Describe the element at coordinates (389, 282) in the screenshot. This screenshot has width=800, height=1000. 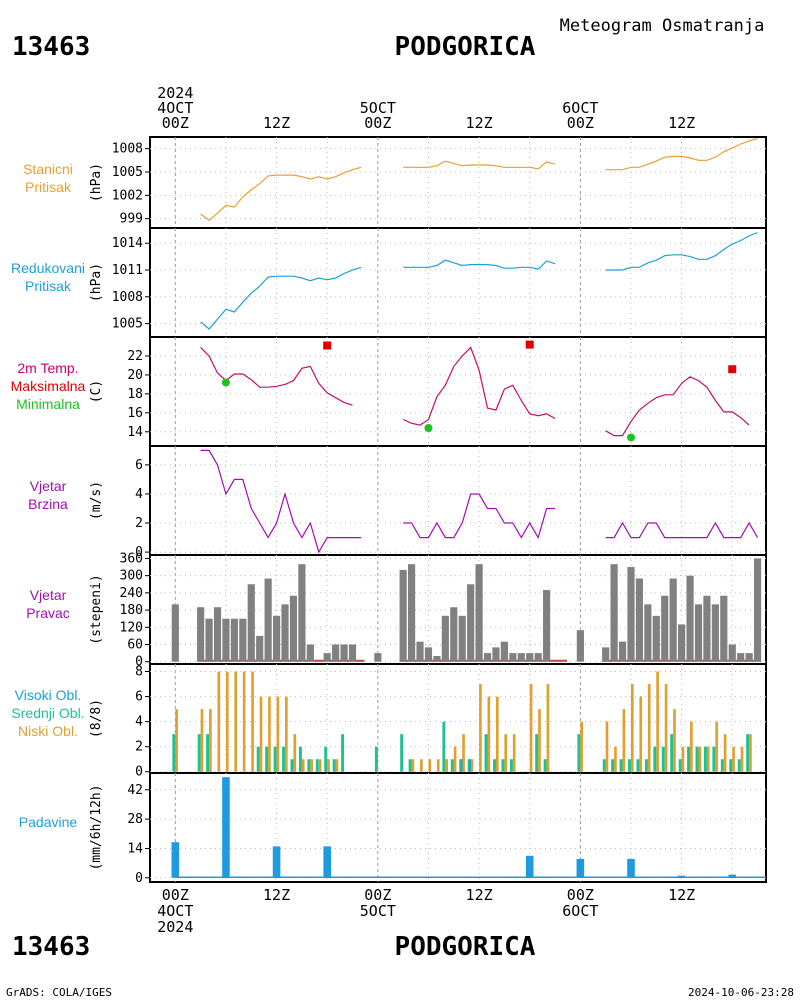
I see `panel-reduced_pressure: 1005 1008 1011 1014 (hPa) Redukovani Pritisak` at that location.